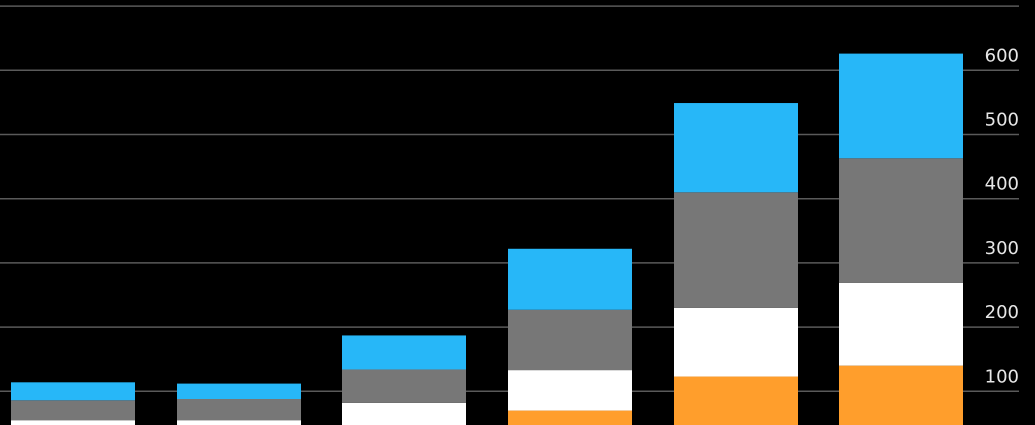 Image resolution: width=1035 pixels, height=425 pixels. I want to click on y-tick-label: 300, so click(1002, 248).